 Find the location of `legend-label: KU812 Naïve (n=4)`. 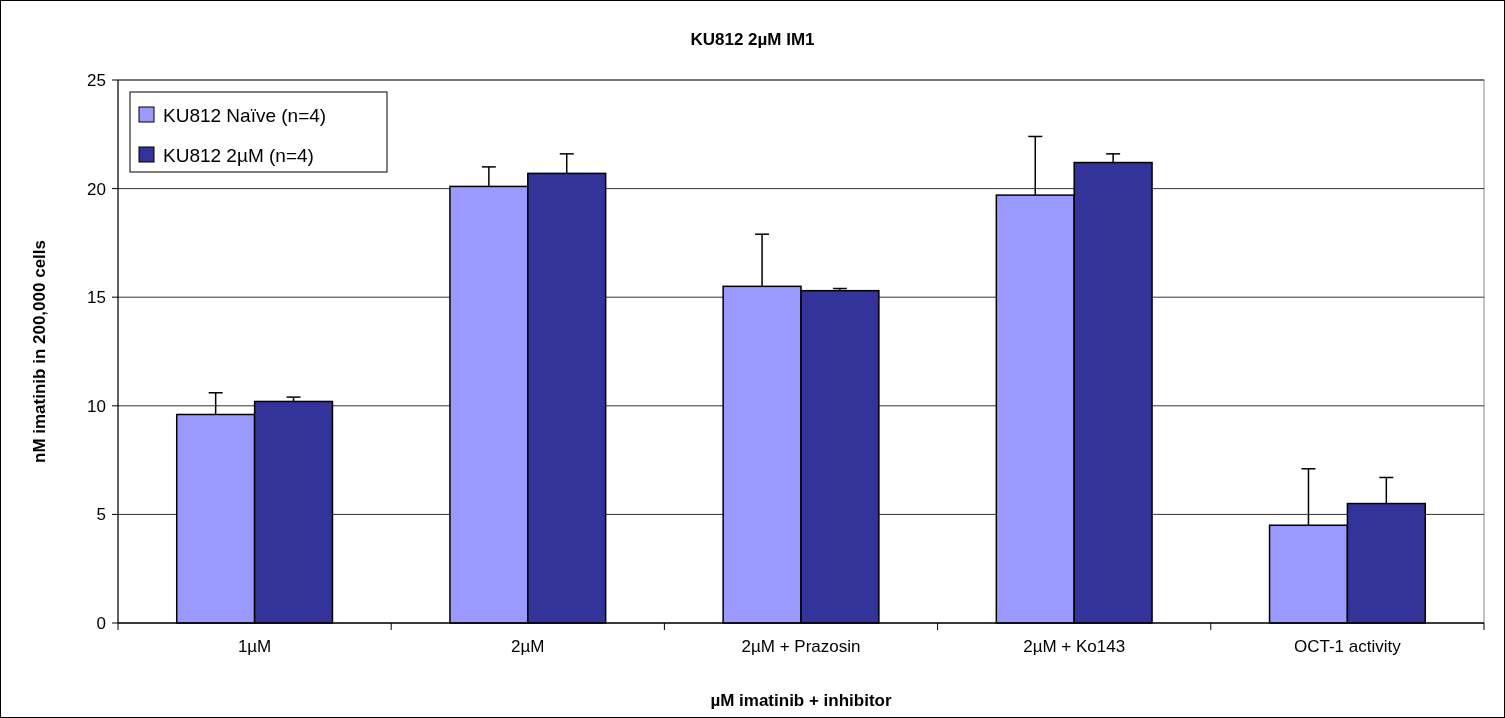

legend-label: KU812 Naïve (n=4) is located at coordinates (245, 115).